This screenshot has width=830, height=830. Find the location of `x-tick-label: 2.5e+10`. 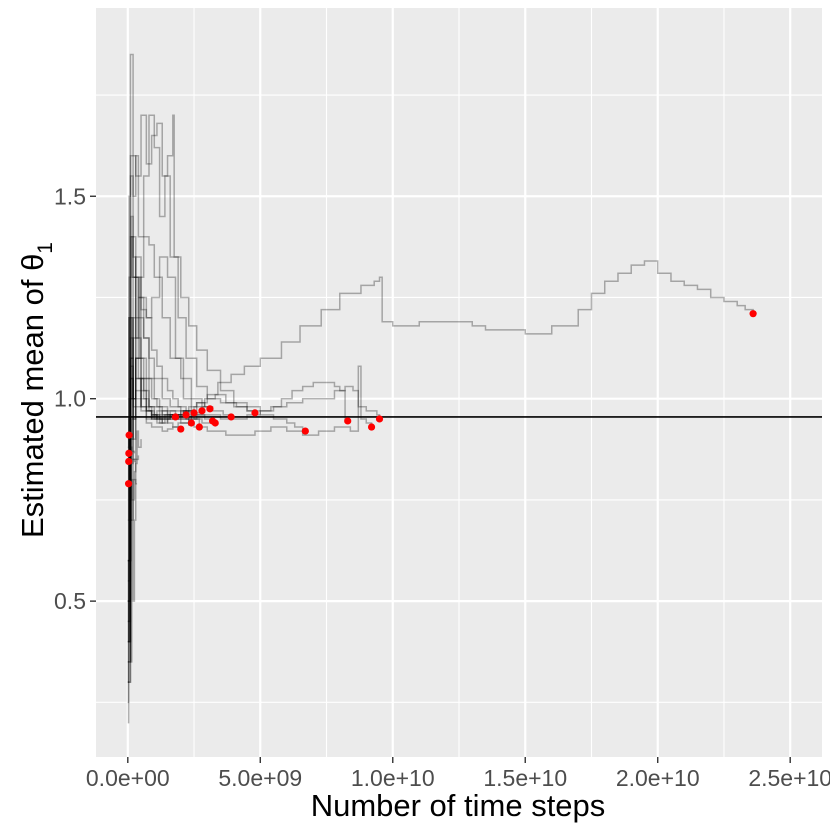

x-tick-label: 2.5e+10 is located at coordinates (789, 778).